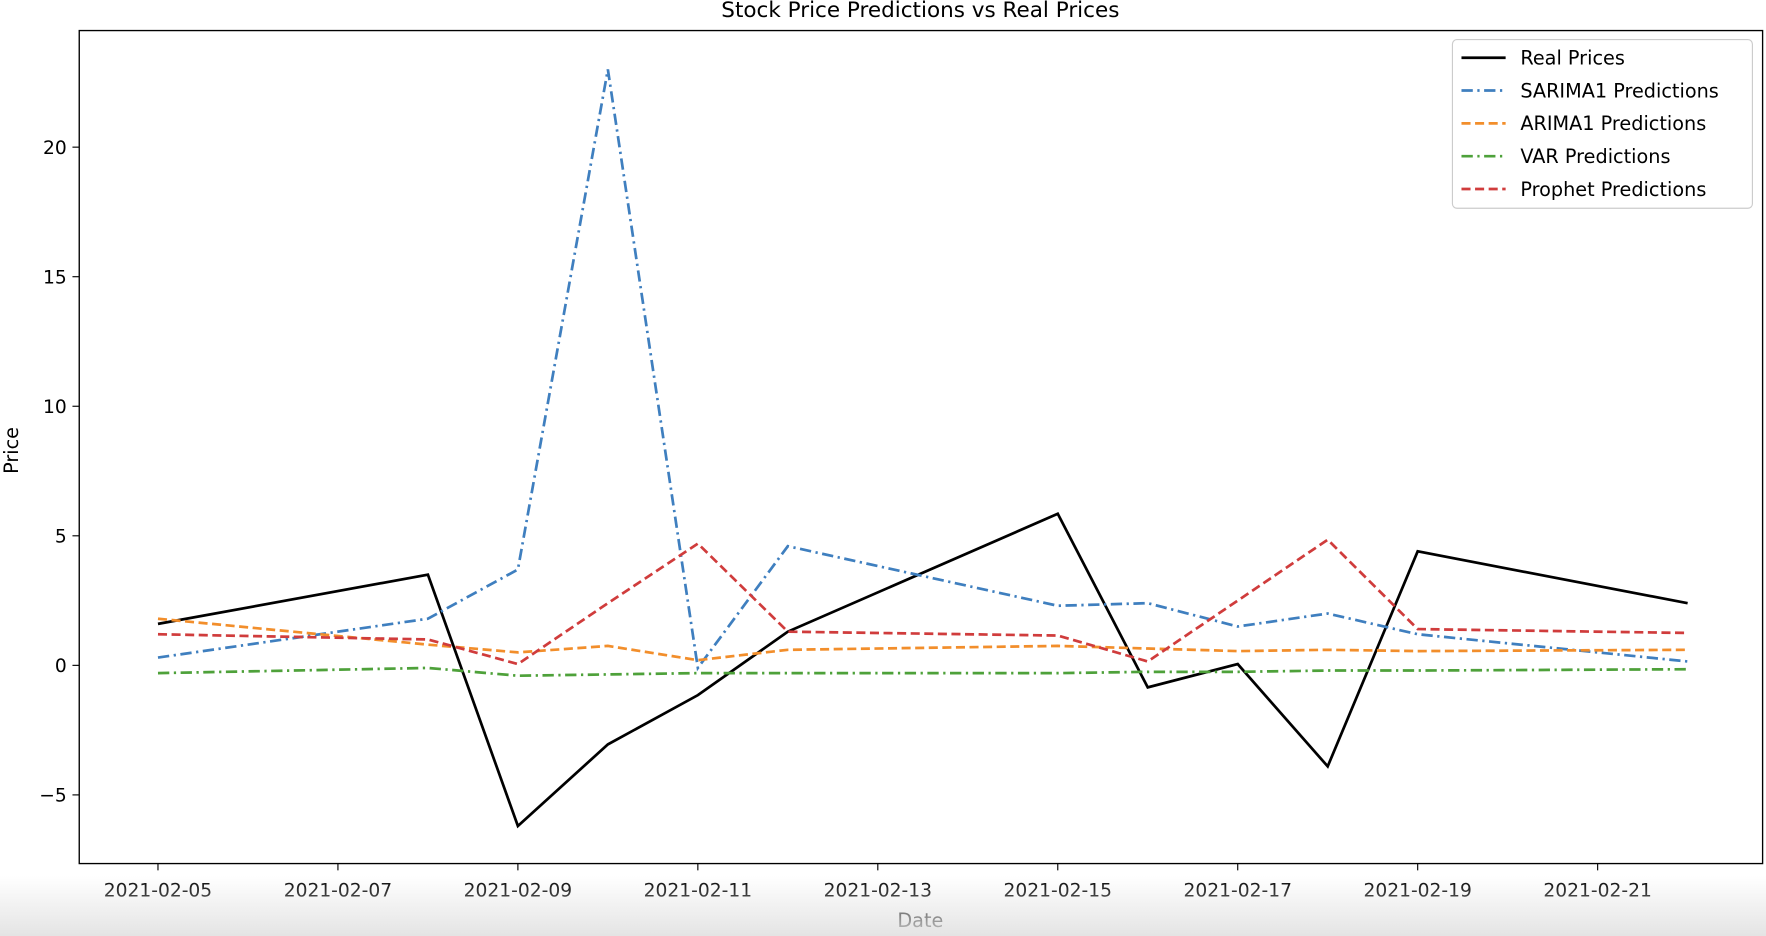 The width and height of the screenshot is (1766, 936). Describe the element at coordinates (920, 11) in the screenshot. I see `chart-title: Stock Price Predictions vs Real Prices` at that location.